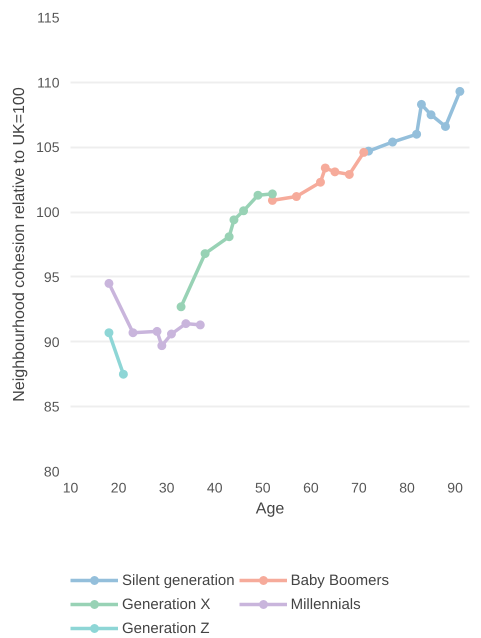 The image size is (481, 638). I want to click on x-tick-label: 90, so click(455, 488).